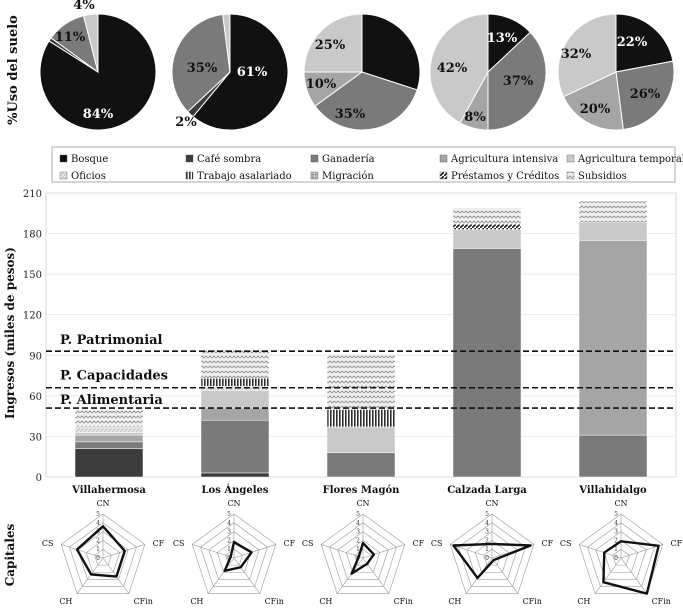 The image size is (683, 614). What do you see at coordinates (350, 114) in the screenshot?
I see `pie-label: 35%` at bounding box center [350, 114].